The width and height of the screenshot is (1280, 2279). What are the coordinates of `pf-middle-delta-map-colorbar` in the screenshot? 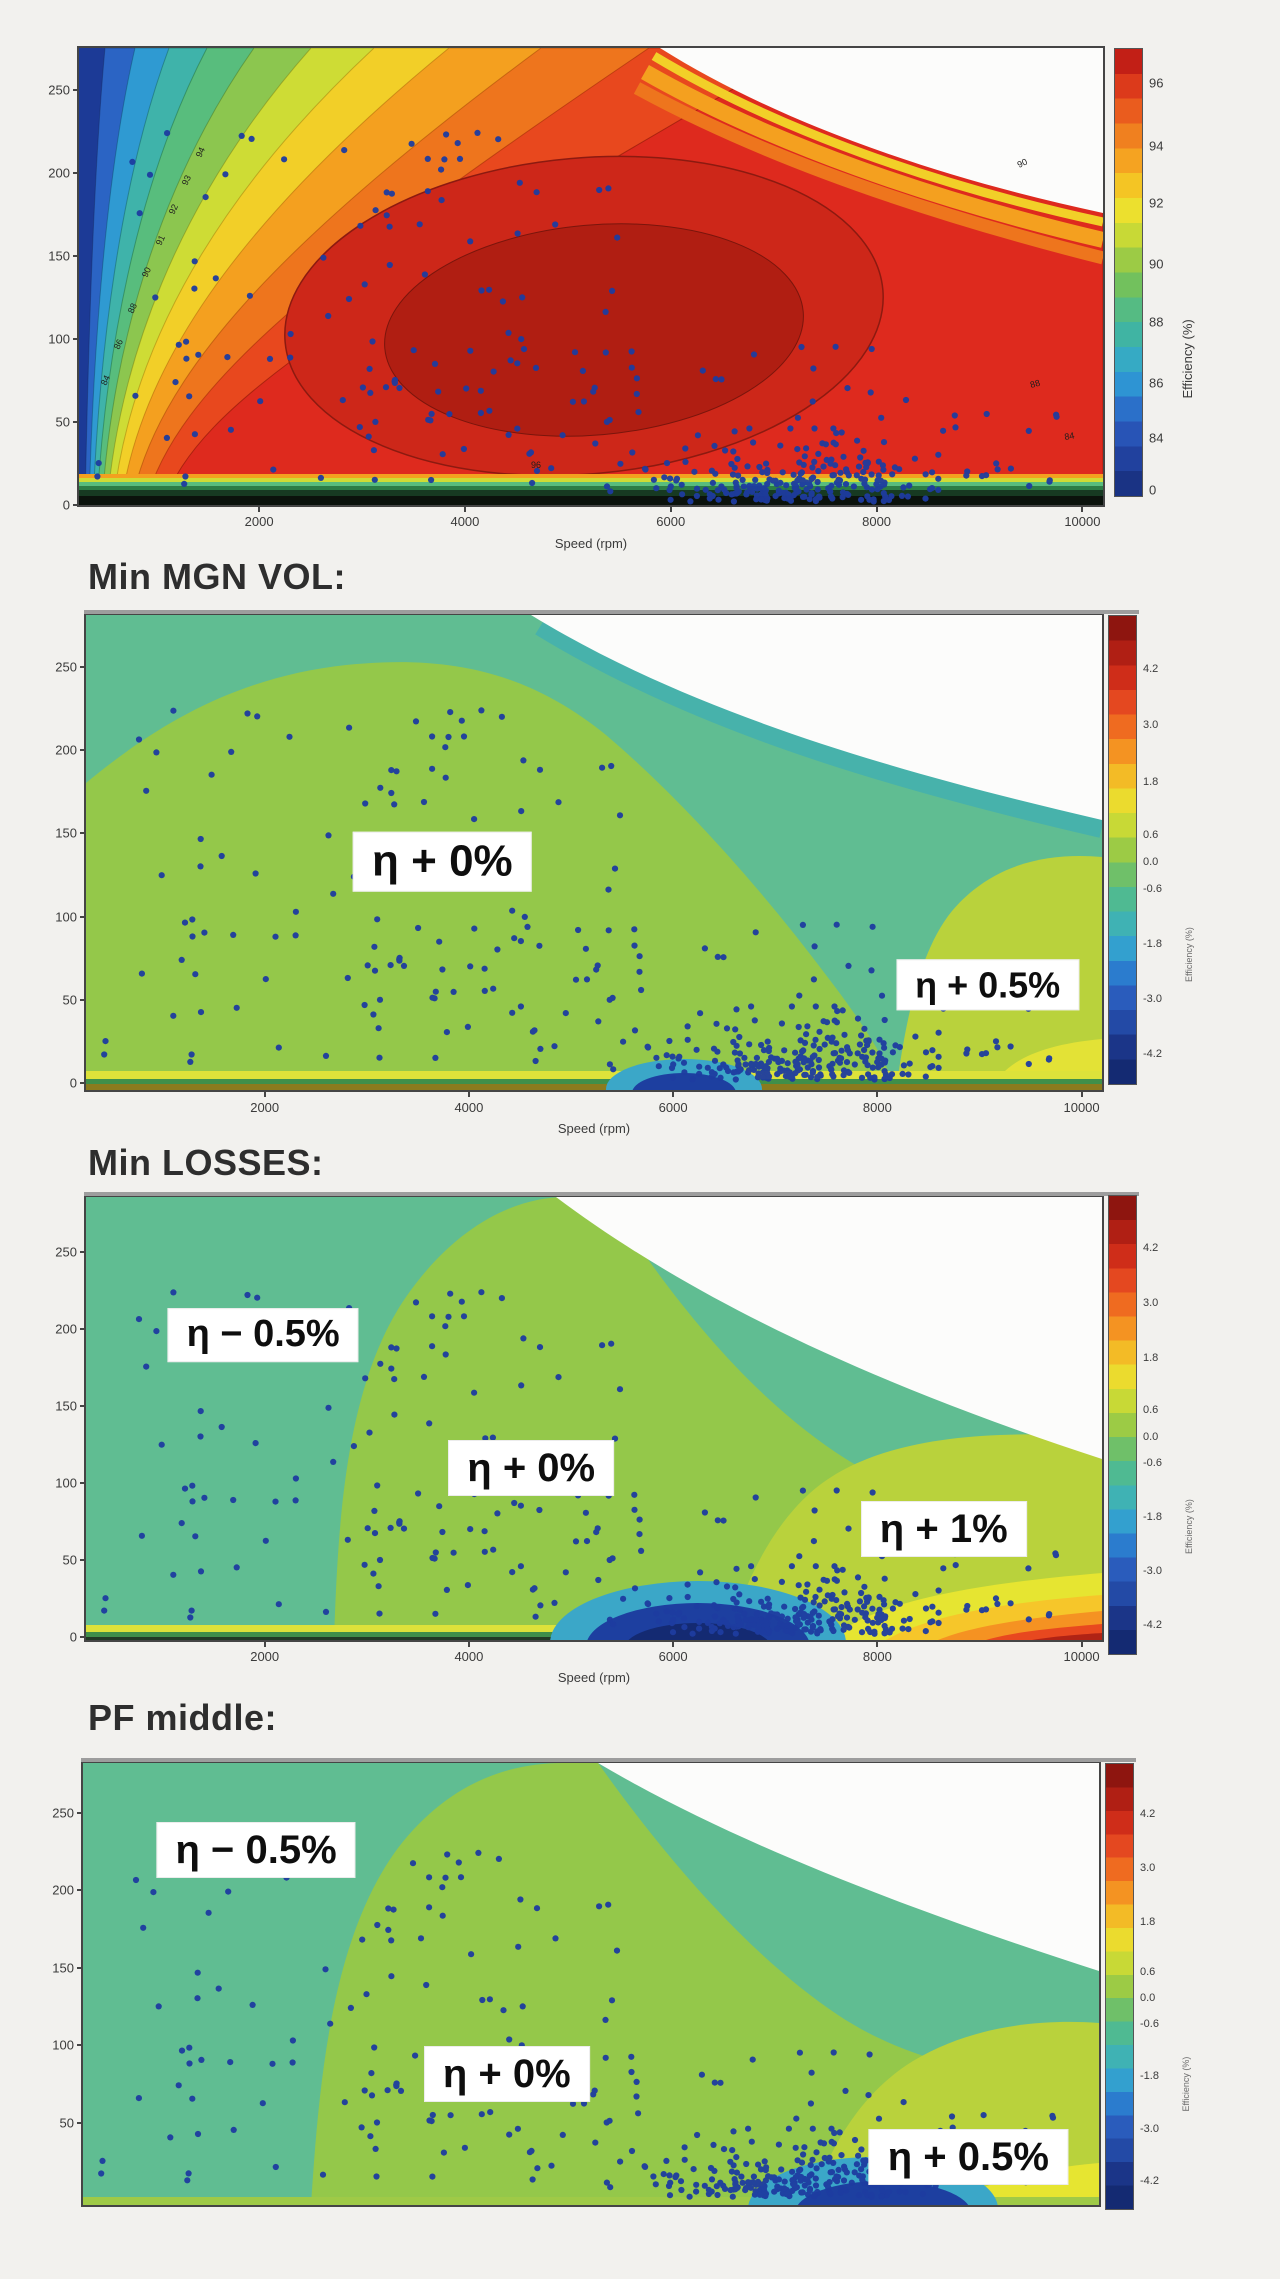 It's located at (1119, 1986).